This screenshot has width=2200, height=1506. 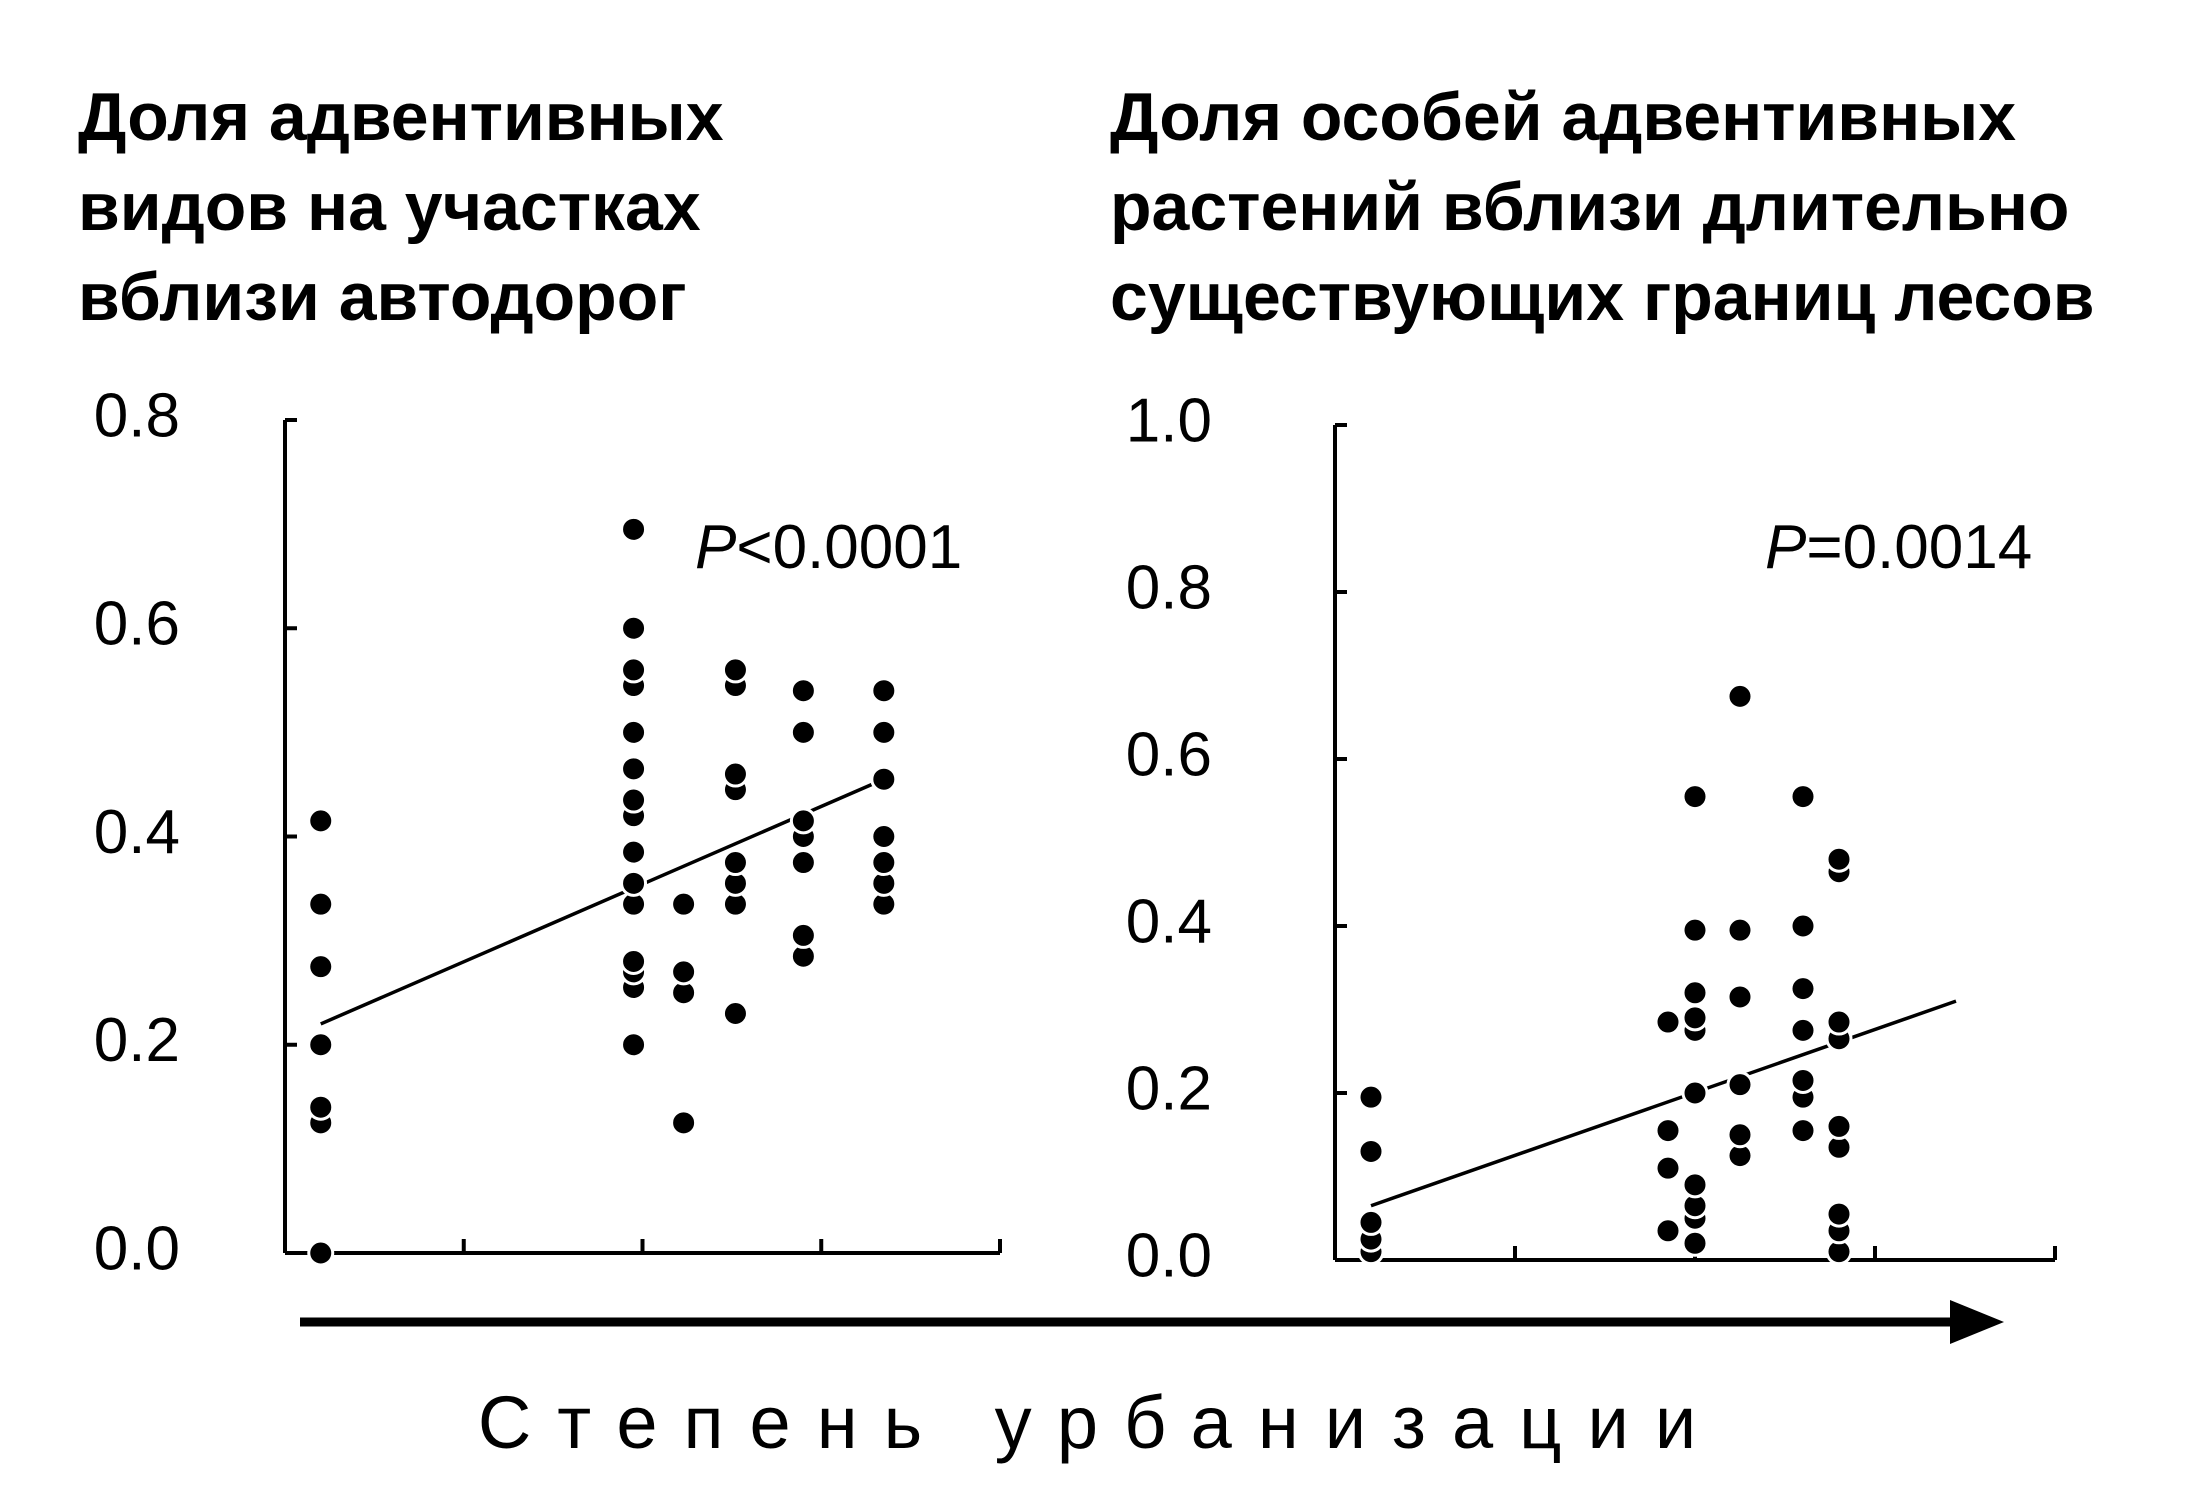 What do you see at coordinates (137, 415) in the screenshot?
I see `left-y-tick-label: 0.8` at bounding box center [137, 415].